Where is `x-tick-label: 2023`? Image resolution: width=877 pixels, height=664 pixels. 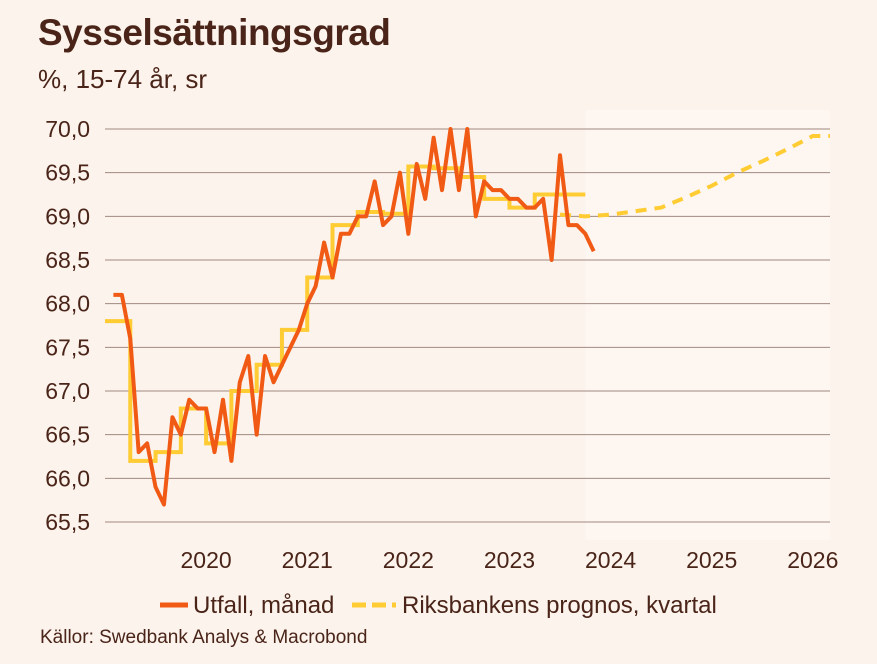 x-tick-label: 2023 is located at coordinates (509, 560).